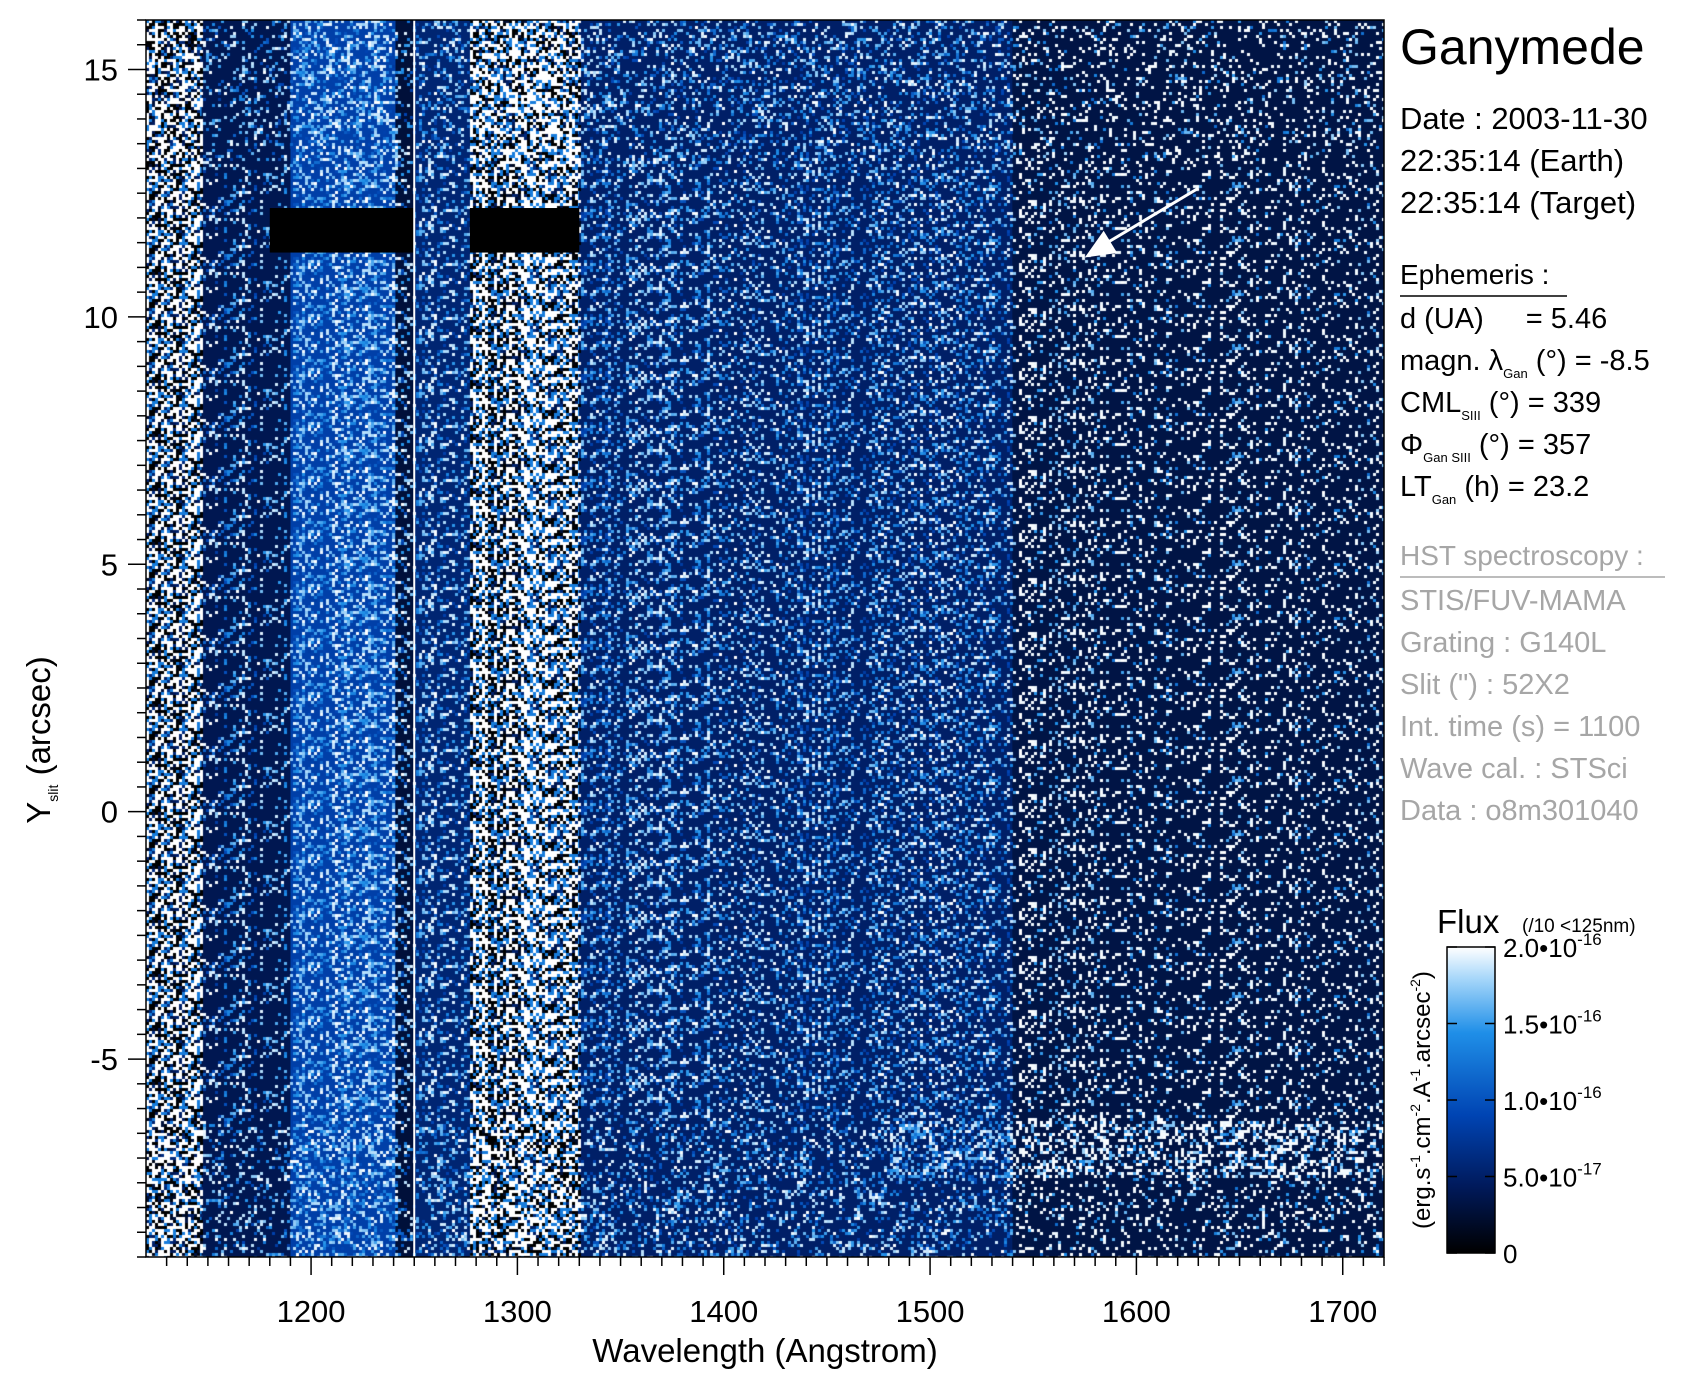 The width and height of the screenshot is (1683, 1385). What do you see at coordinates (1101, 244) in the screenshot?
I see `annotation-arrow-head` at bounding box center [1101, 244].